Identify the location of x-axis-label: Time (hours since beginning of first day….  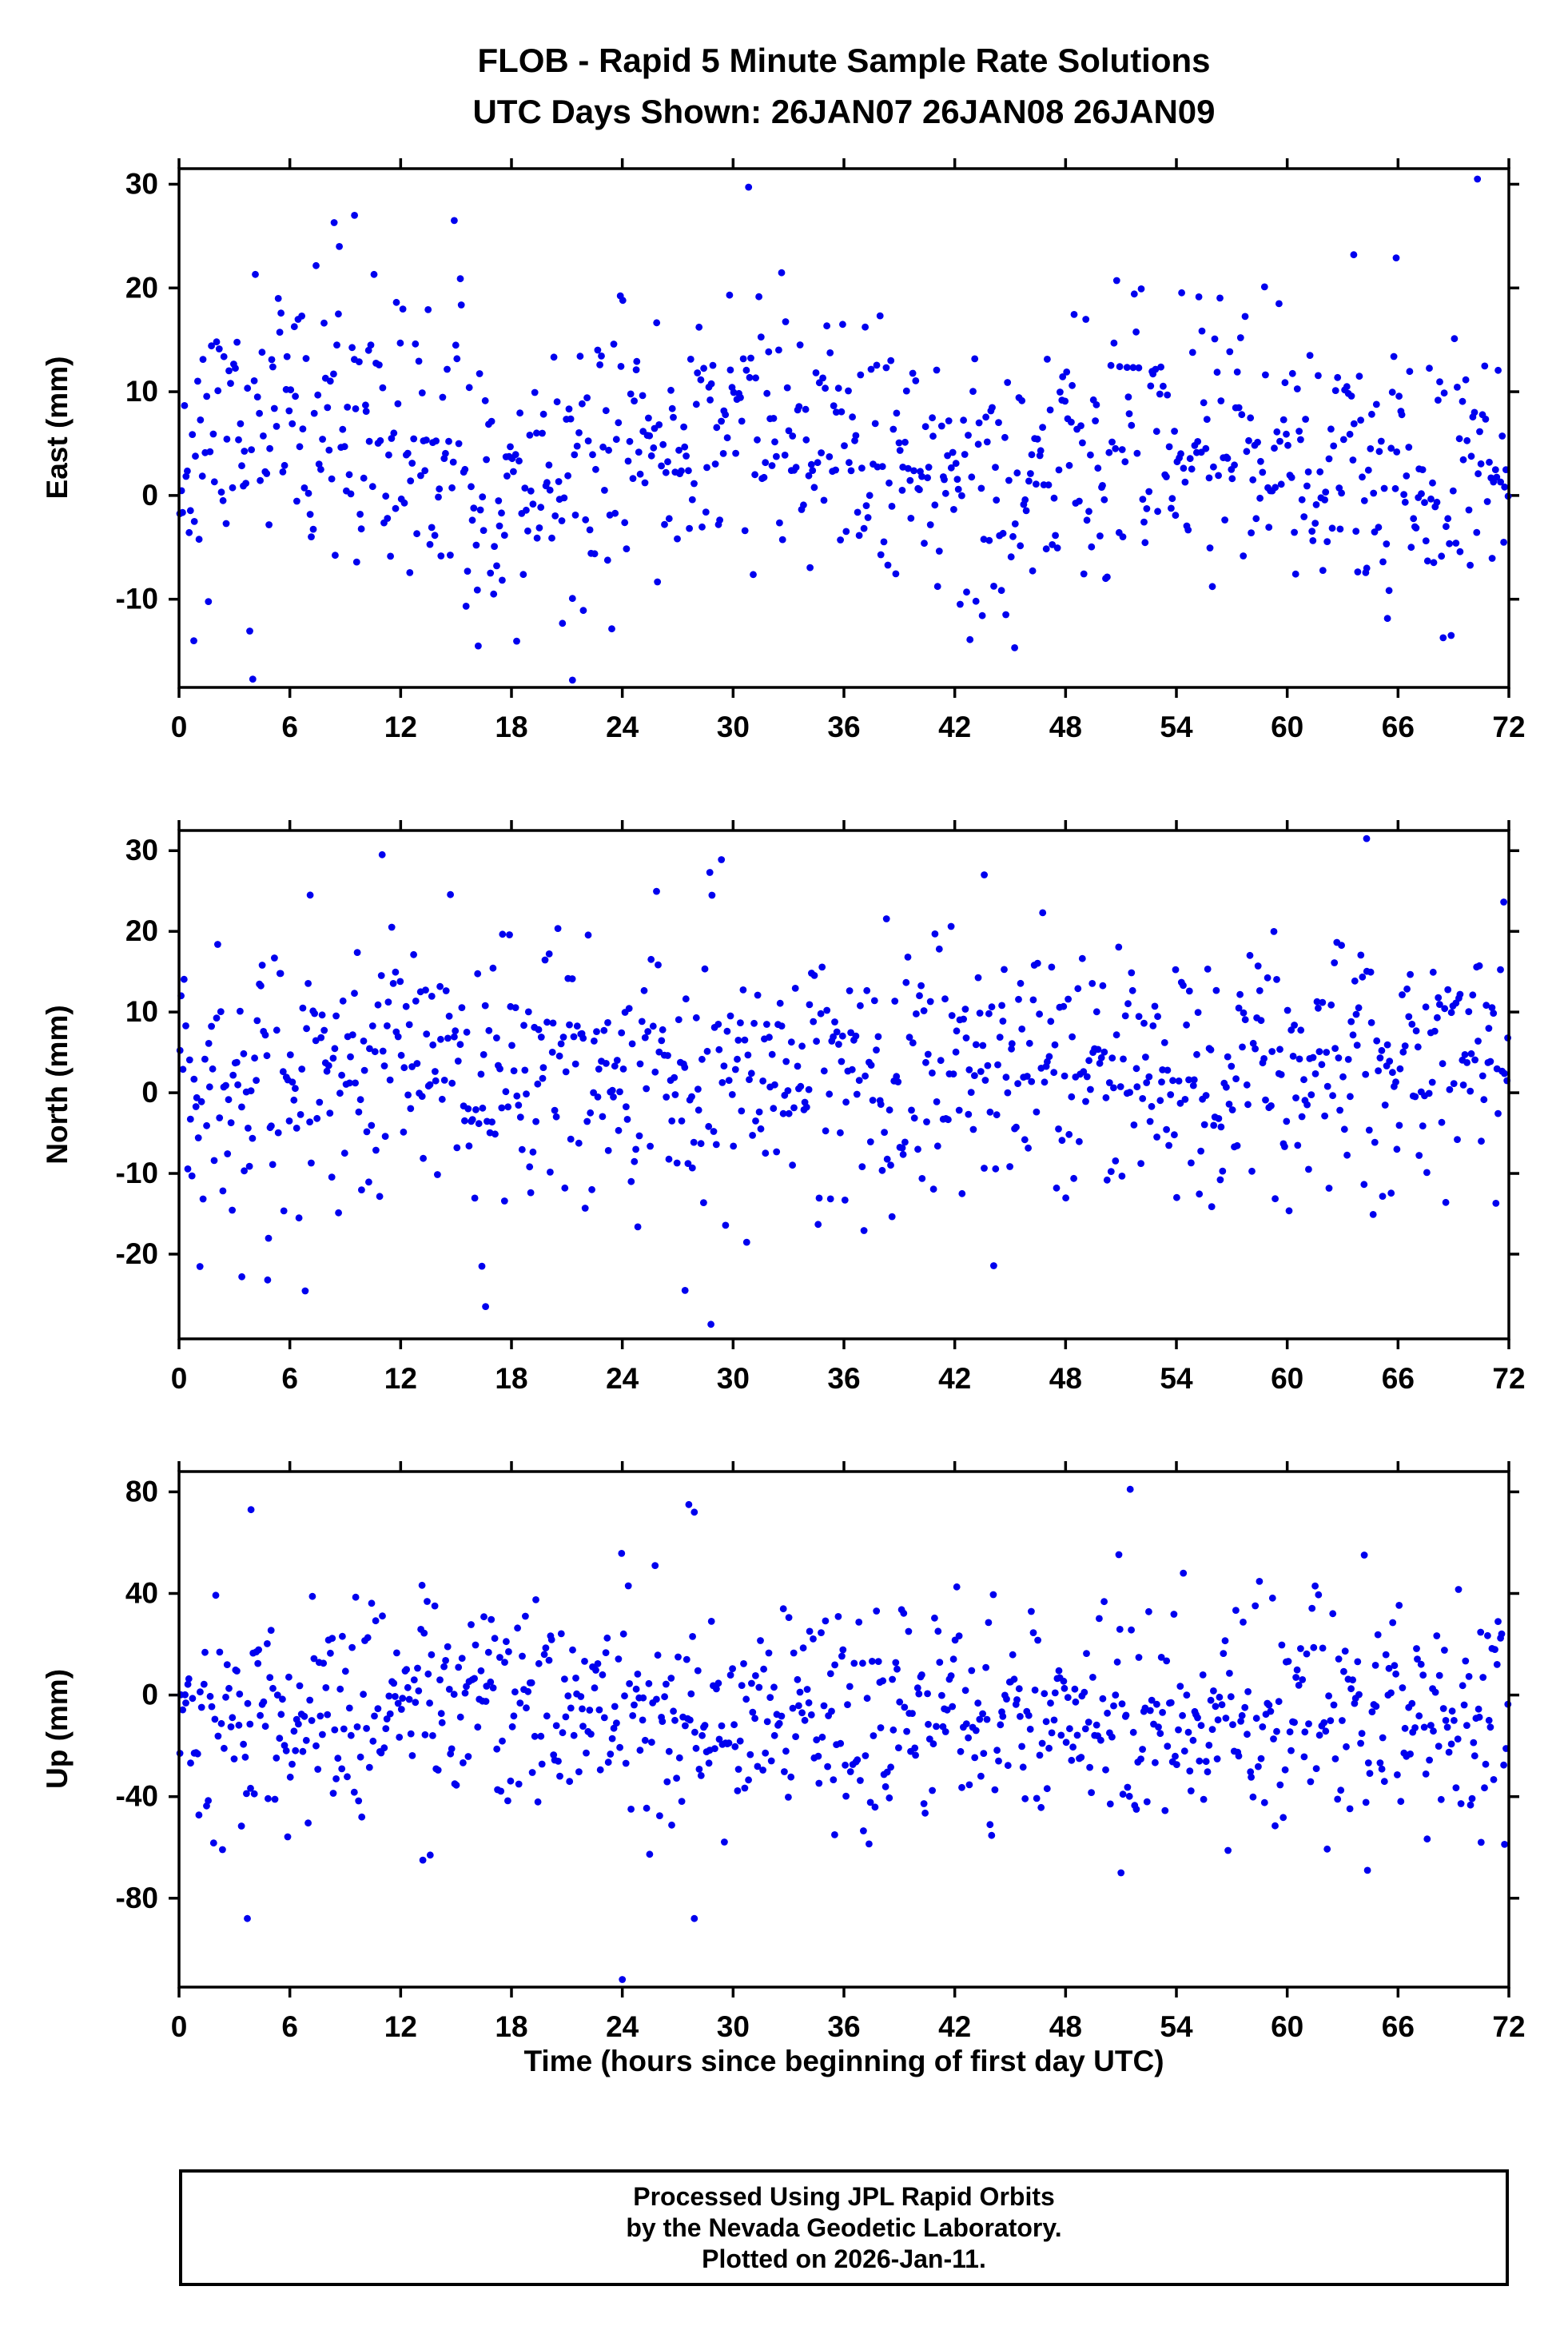
(844, 2061).